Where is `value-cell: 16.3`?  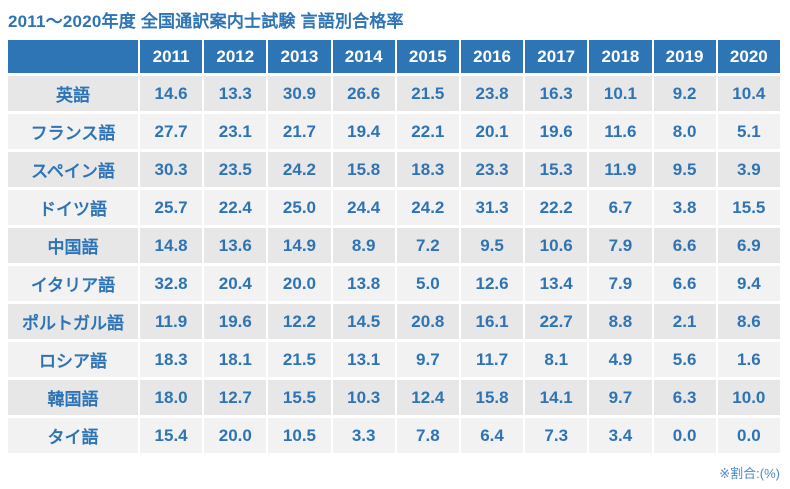
value-cell: 16.3 is located at coordinates (556, 93).